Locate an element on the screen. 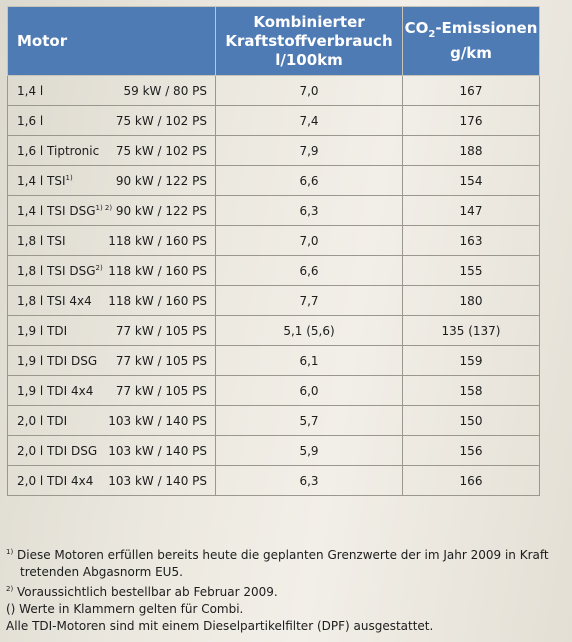 This screenshot has width=572, height=642. engine-label: 1,9 l TDI is located at coordinates (42, 330).